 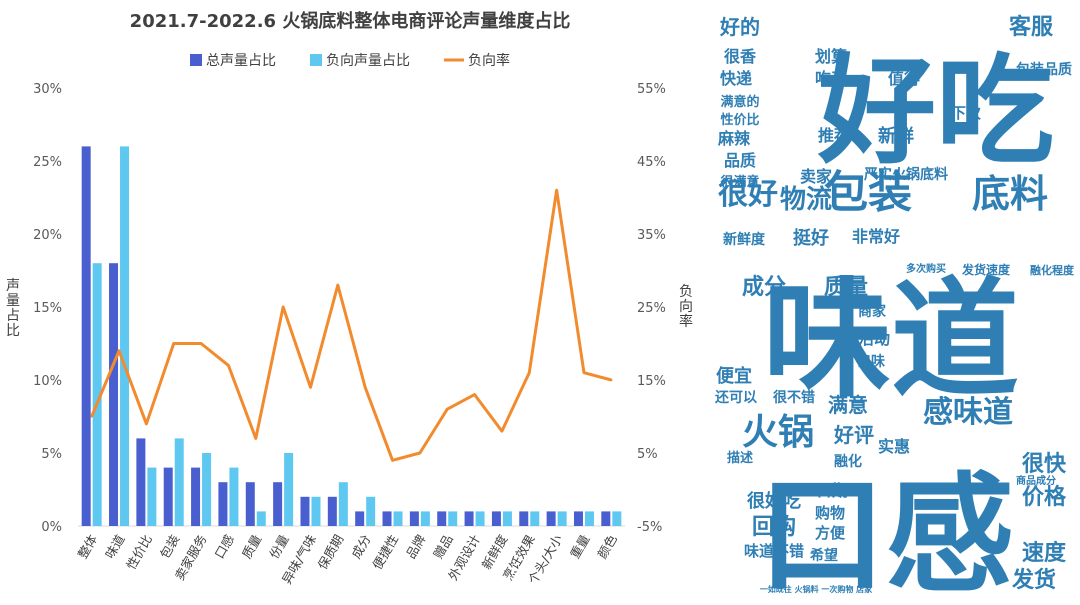 What do you see at coordinates (649, 527) in the screenshot?
I see `y2-tick-label: -5%` at bounding box center [649, 527].